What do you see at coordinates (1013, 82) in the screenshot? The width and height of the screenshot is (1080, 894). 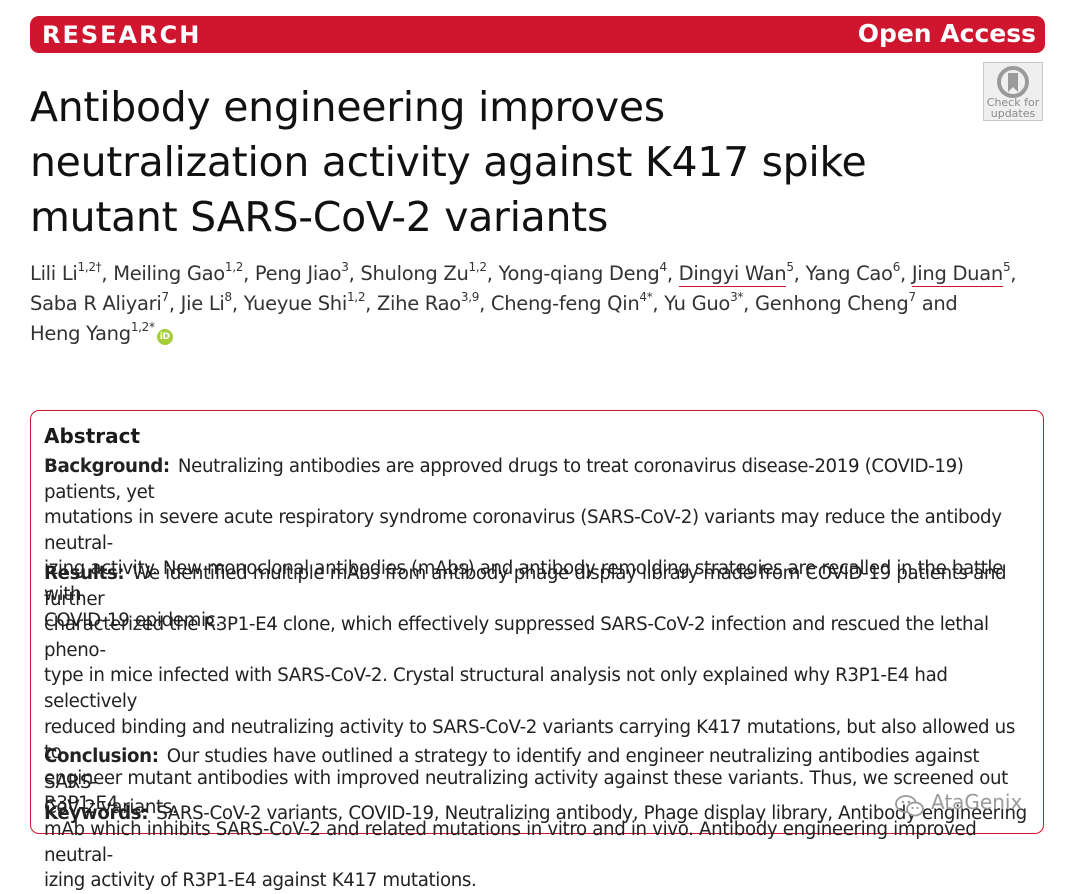 I see `bookmark-ribbon-icon` at bounding box center [1013, 82].